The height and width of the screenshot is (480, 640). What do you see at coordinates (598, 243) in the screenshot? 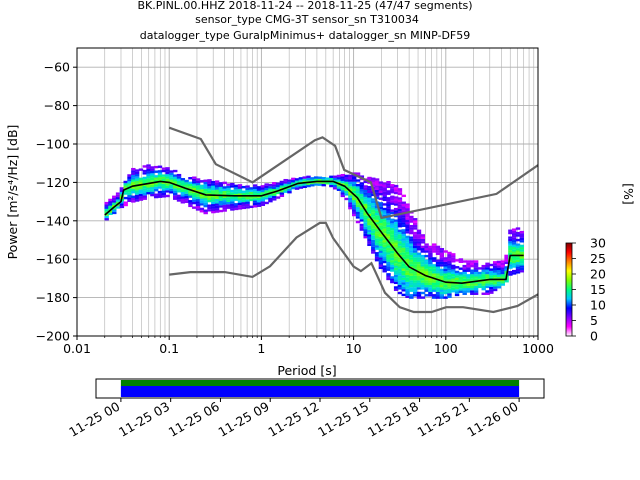
I see `colorbar-tick-label: 30` at bounding box center [598, 243].